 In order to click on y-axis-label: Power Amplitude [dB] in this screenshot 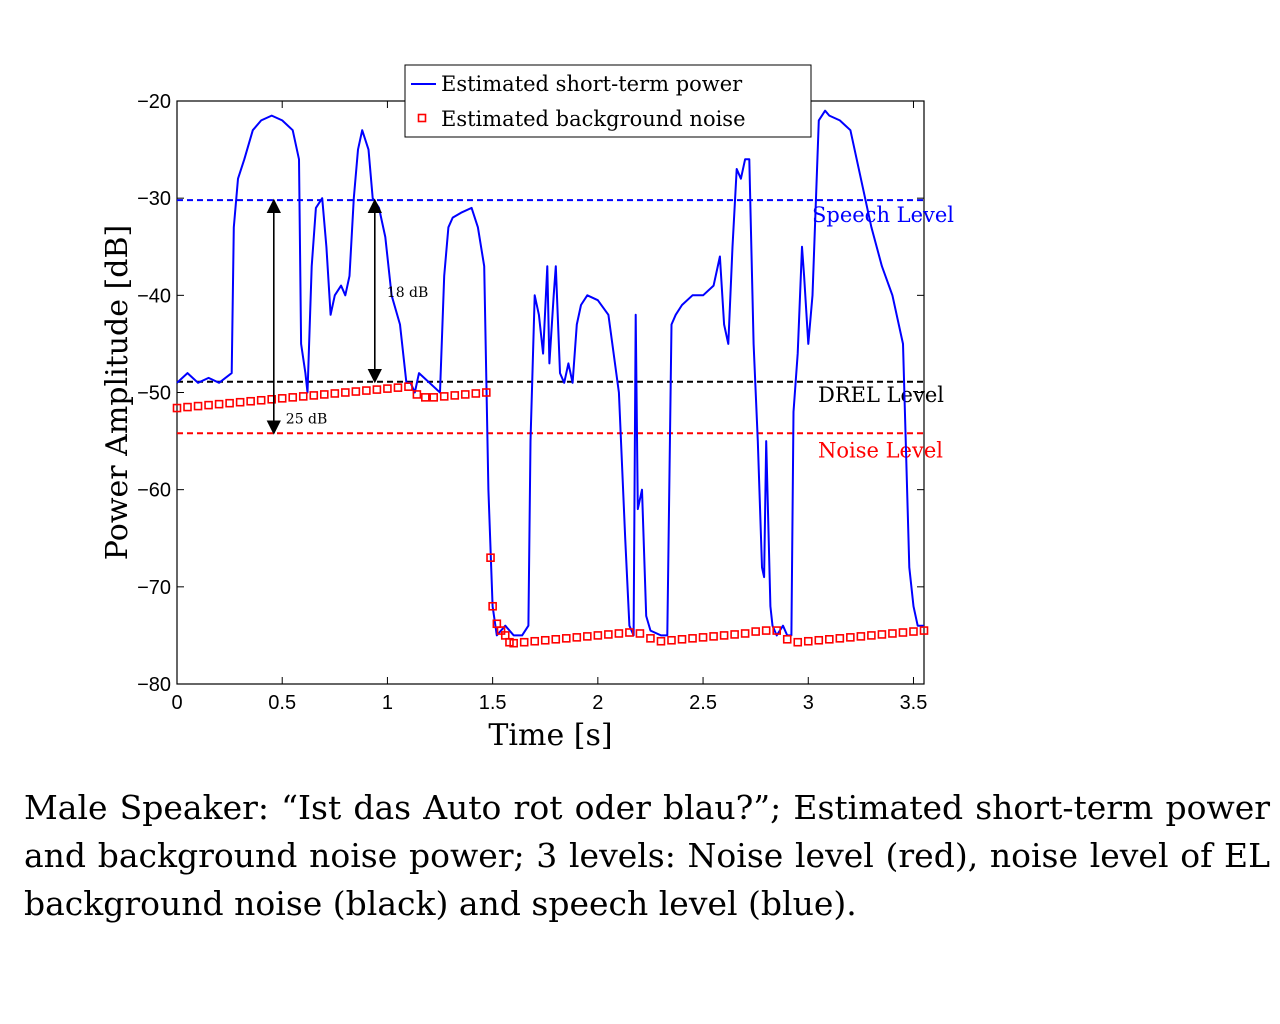, I will do `click(117, 392)`.